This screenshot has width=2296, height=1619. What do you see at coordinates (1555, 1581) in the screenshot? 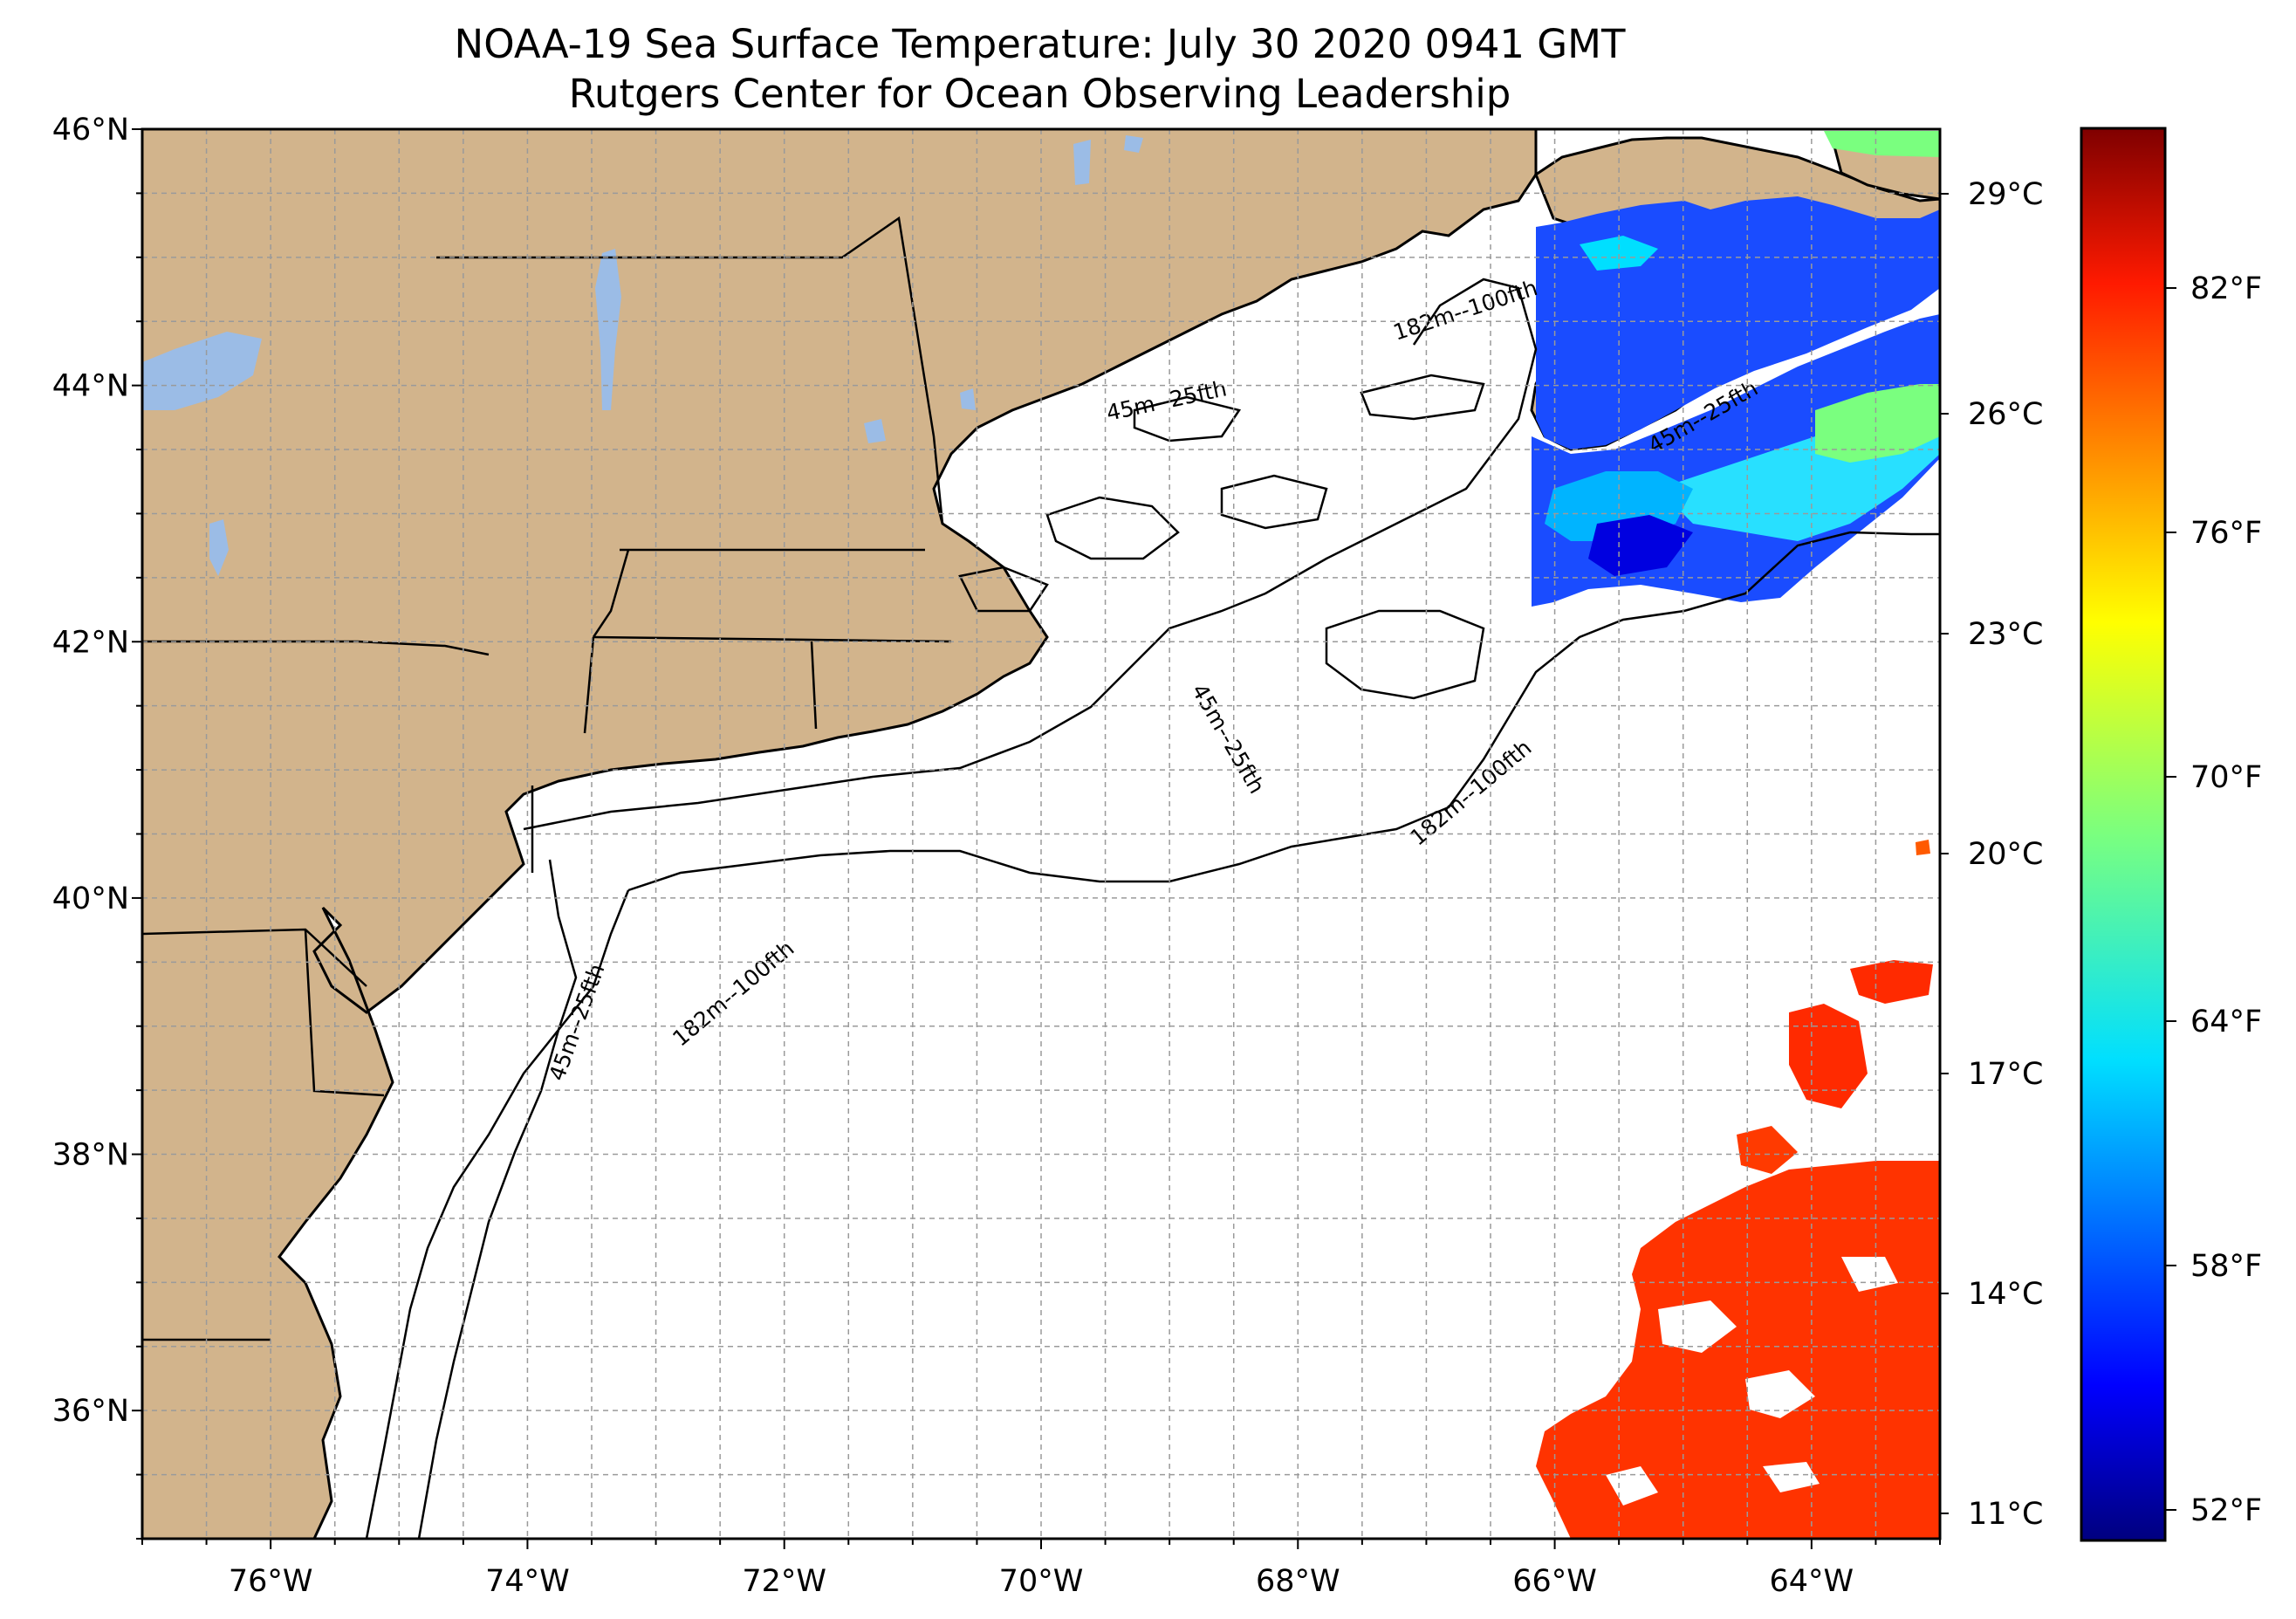
I see `lon-tick-label: 66°W` at bounding box center [1555, 1581].